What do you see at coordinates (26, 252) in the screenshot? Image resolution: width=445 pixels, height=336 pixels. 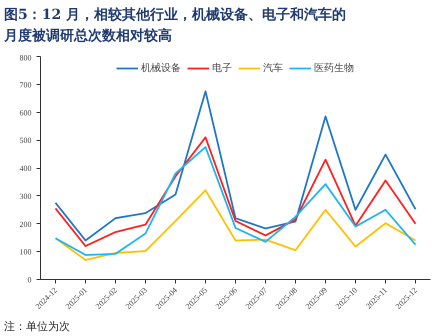 I see `y-tick-label: 100` at bounding box center [26, 252].